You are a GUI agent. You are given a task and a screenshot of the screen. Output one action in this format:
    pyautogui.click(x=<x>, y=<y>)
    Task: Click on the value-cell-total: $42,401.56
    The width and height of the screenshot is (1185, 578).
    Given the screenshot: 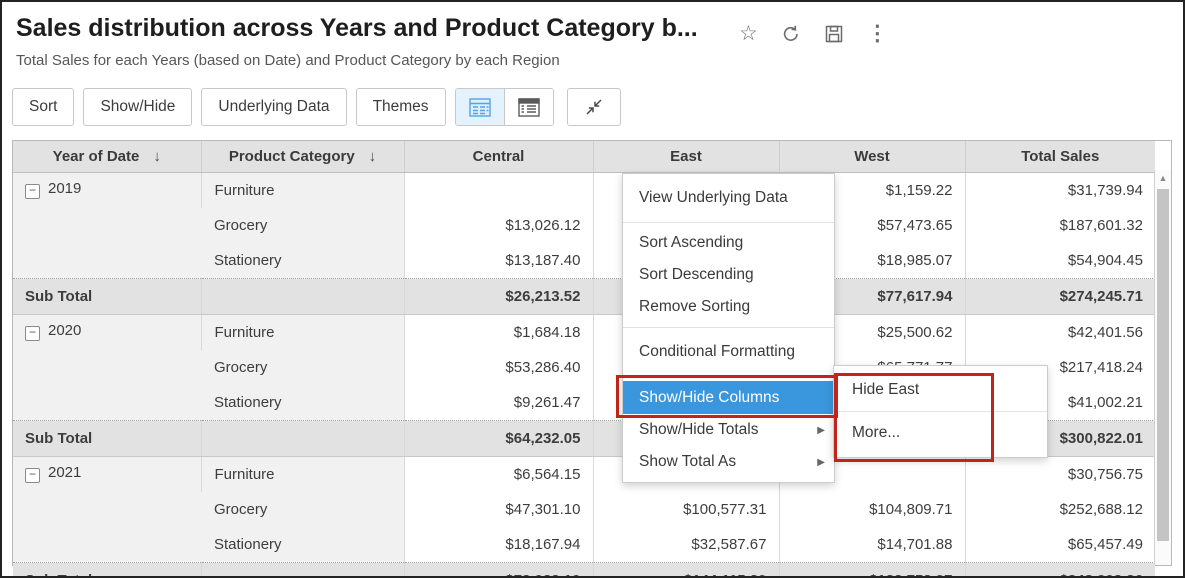 What is the action you would take?
    pyautogui.click(x=1059, y=332)
    